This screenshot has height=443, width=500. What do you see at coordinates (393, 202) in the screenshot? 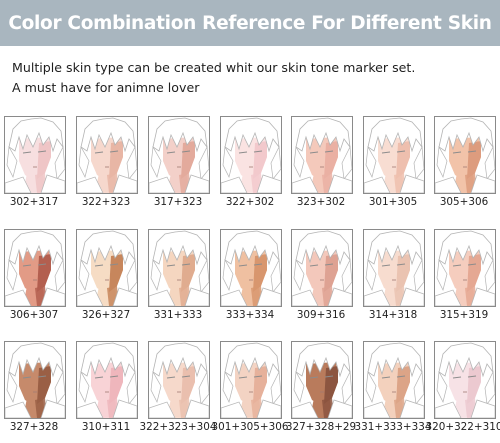
I see `swatch-label: 301+305` at bounding box center [393, 202].